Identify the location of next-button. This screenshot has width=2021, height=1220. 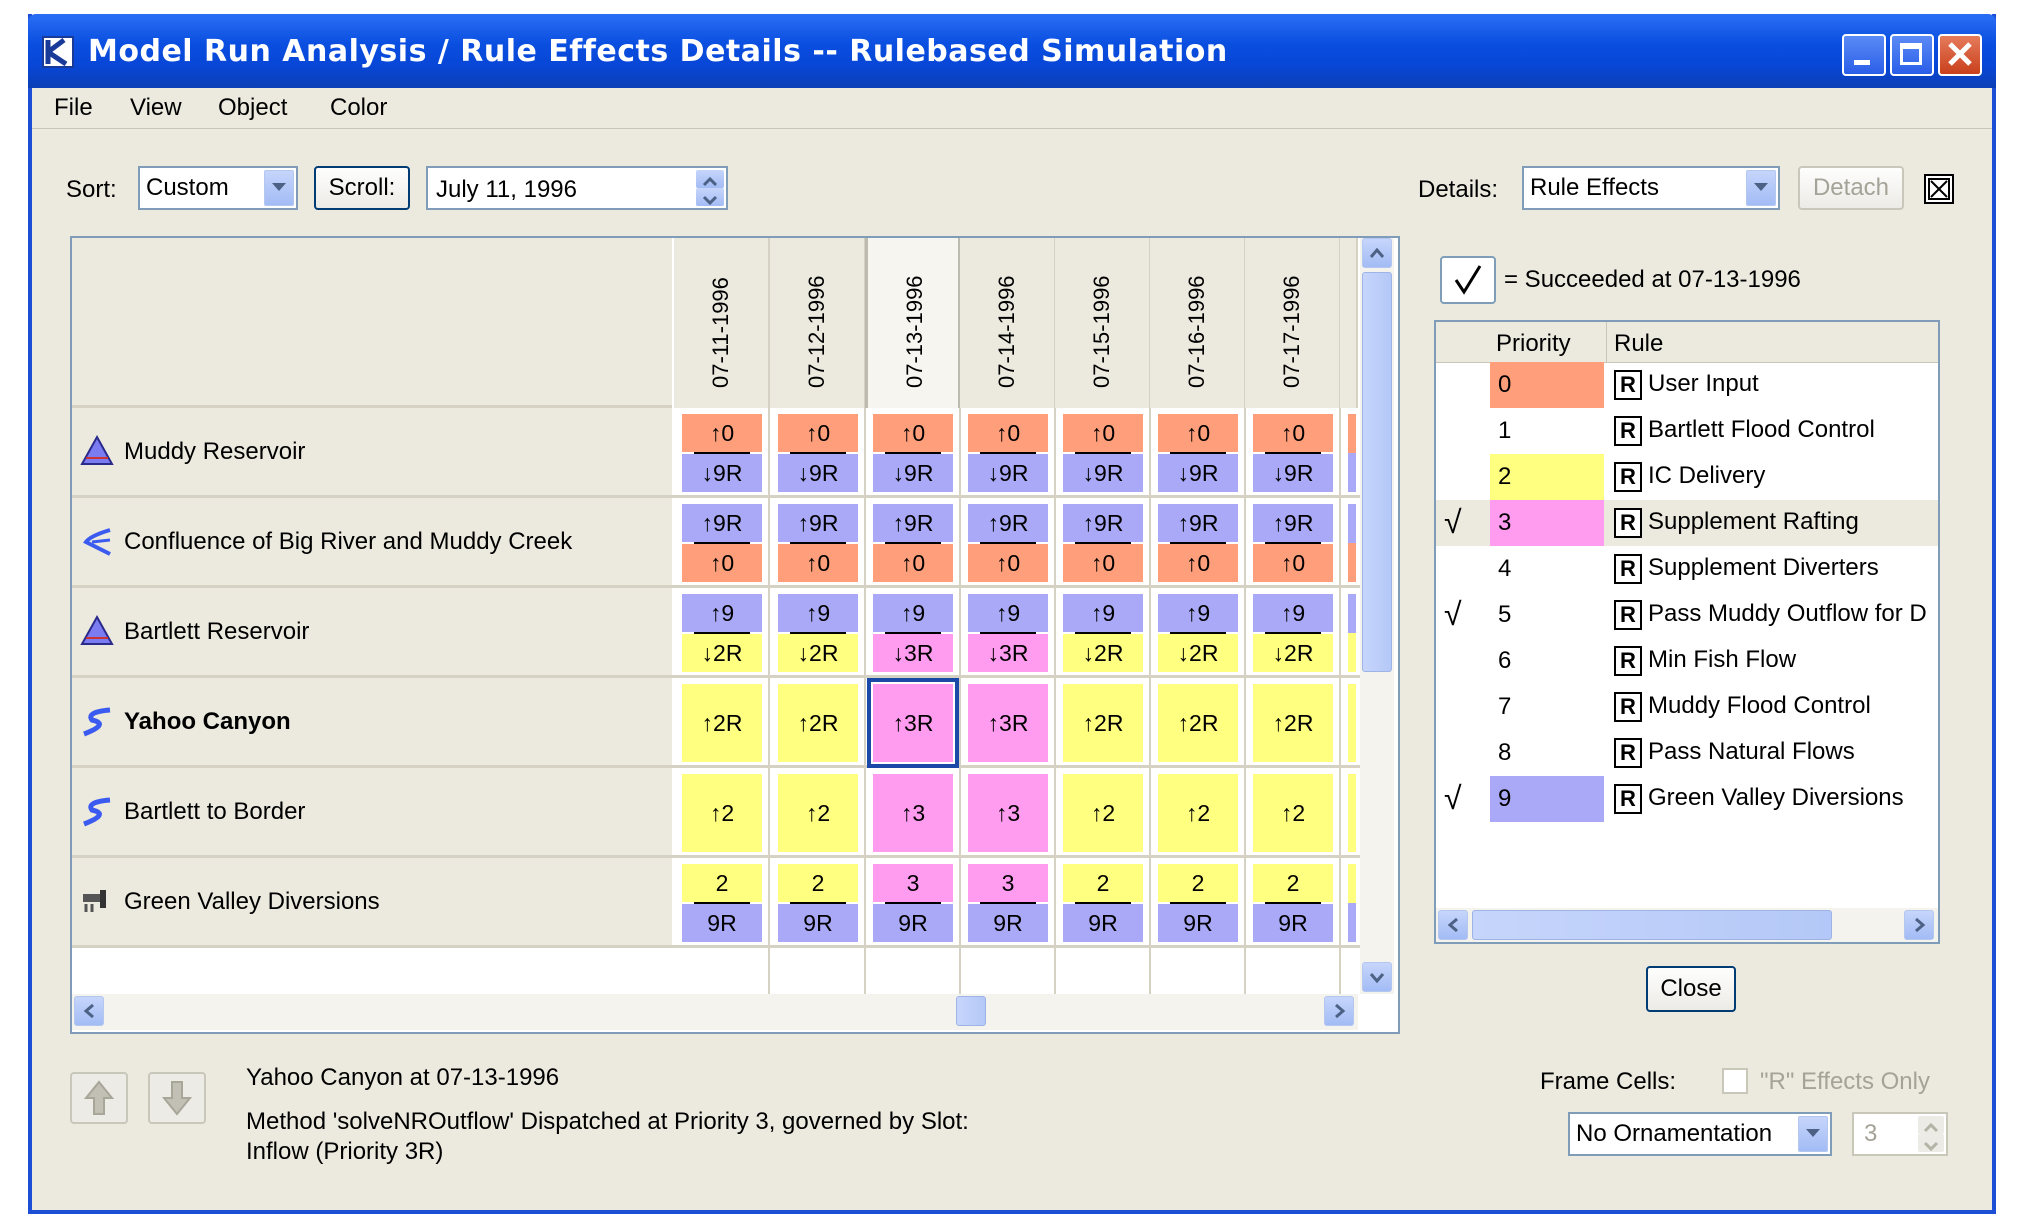
(177, 1098).